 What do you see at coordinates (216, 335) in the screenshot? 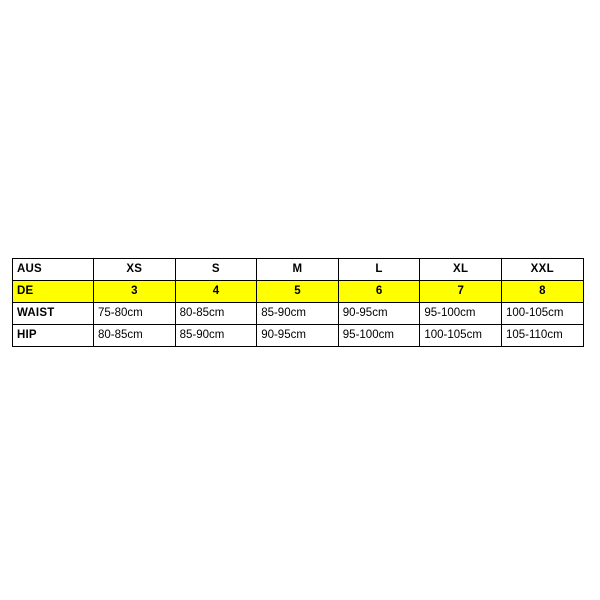
I see `hip-measure-2: 85-90cm` at bounding box center [216, 335].